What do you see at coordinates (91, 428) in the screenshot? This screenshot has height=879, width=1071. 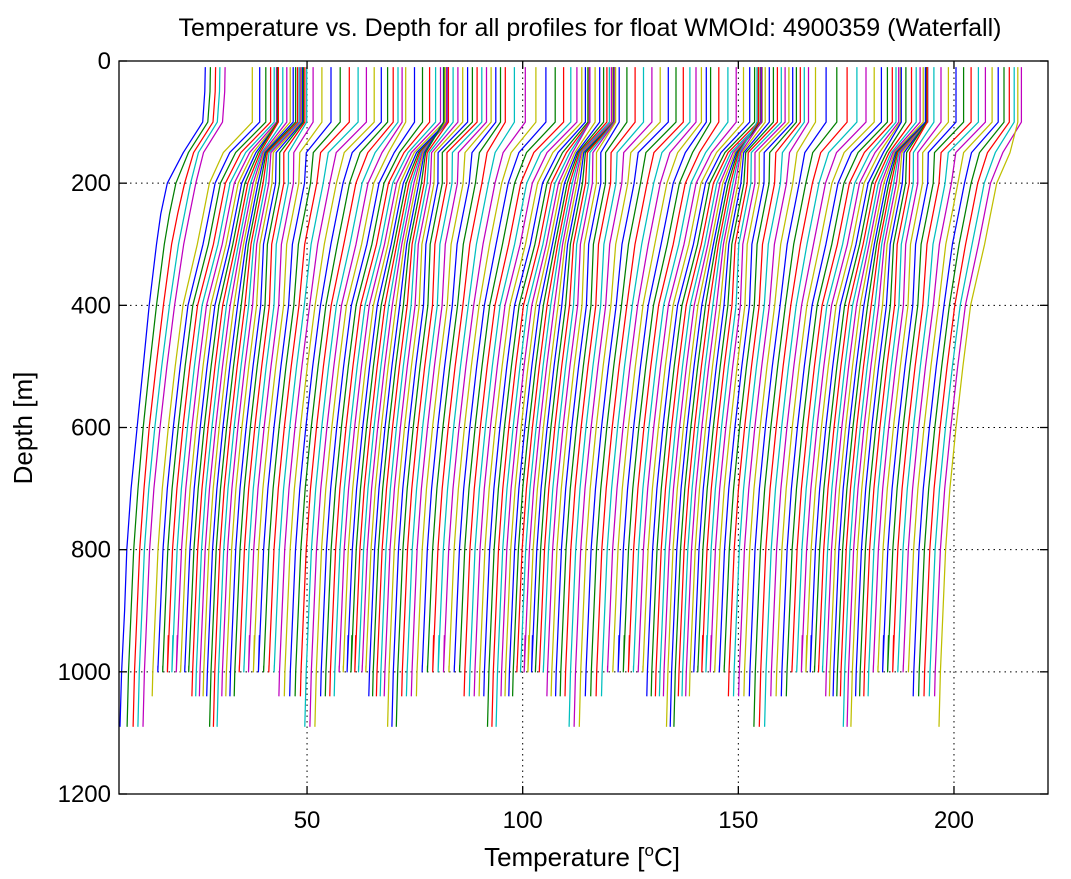 I see `y-tick-label: 600` at bounding box center [91, 428].